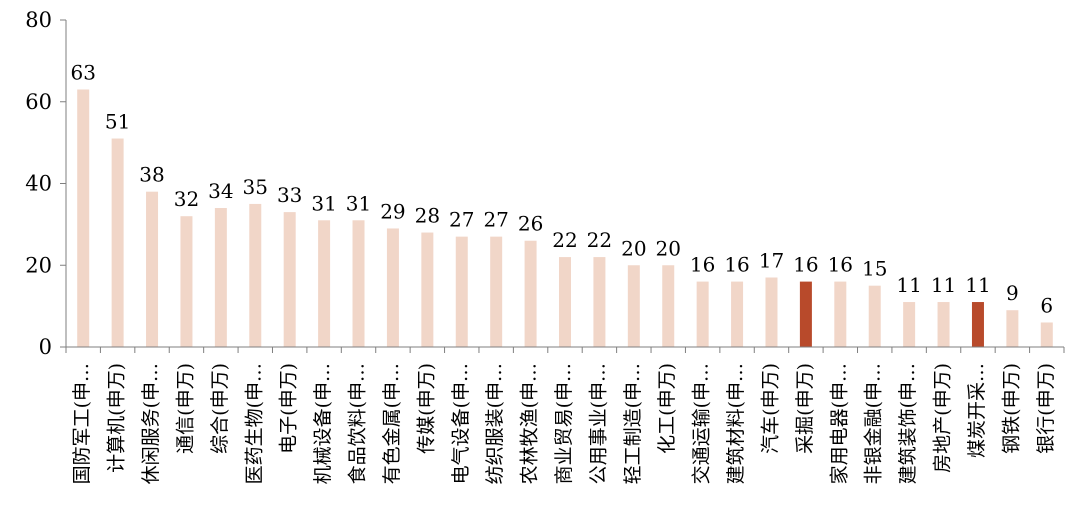  Describe the element at coordinates (977, 285) in the screenshot. I see `data-label-26: 11` at that location.